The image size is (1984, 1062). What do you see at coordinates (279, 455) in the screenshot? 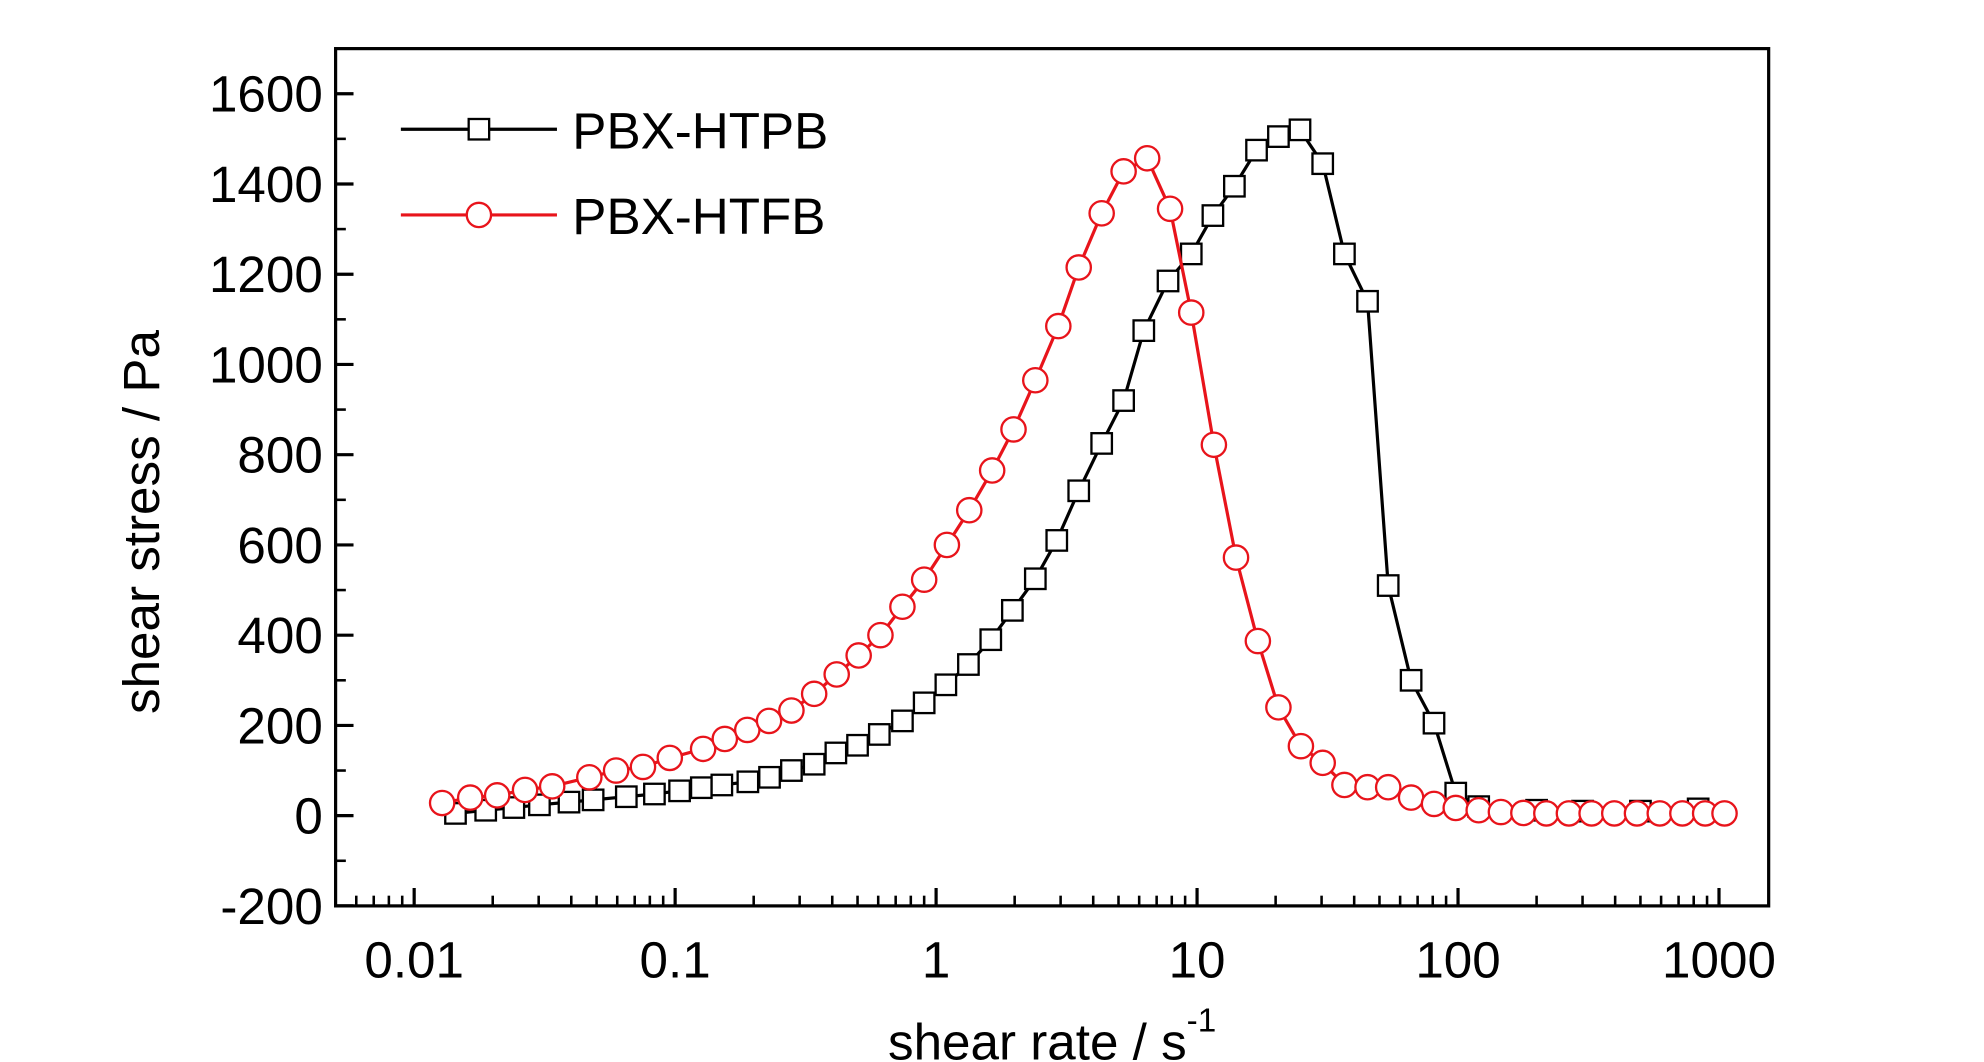
I see `y-tick-label: 800` at bounding box center [279, 455].